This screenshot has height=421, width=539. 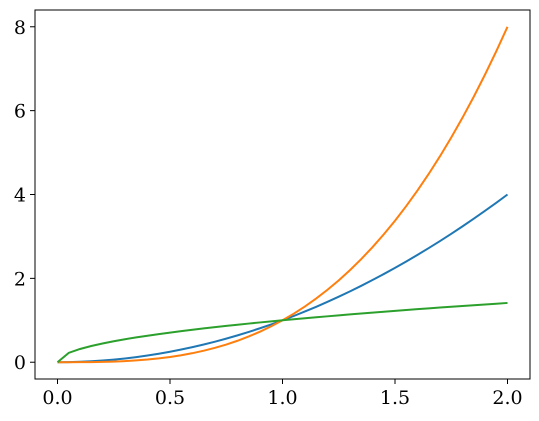 I want to click on y-tick-label: 2, so click(x=20, y=279).